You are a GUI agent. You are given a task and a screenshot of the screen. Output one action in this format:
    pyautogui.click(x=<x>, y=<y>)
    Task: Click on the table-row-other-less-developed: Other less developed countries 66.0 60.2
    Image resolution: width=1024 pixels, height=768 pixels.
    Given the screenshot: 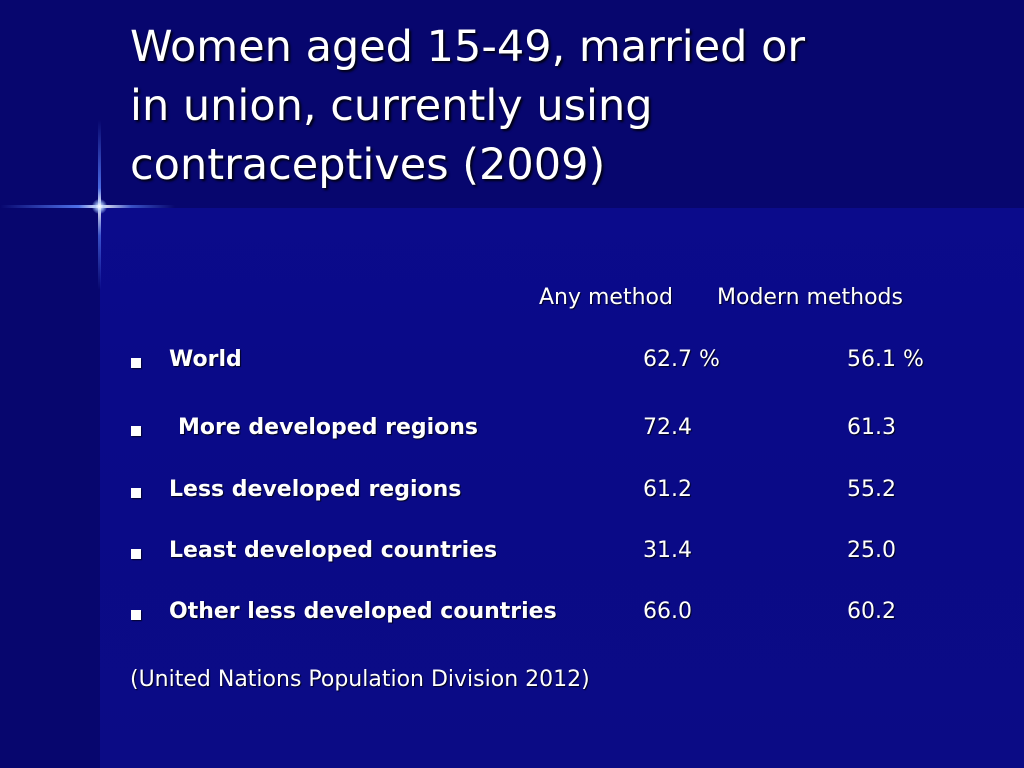 What is the action you would take?
    pyautogui.click(x=512, y=615)
    